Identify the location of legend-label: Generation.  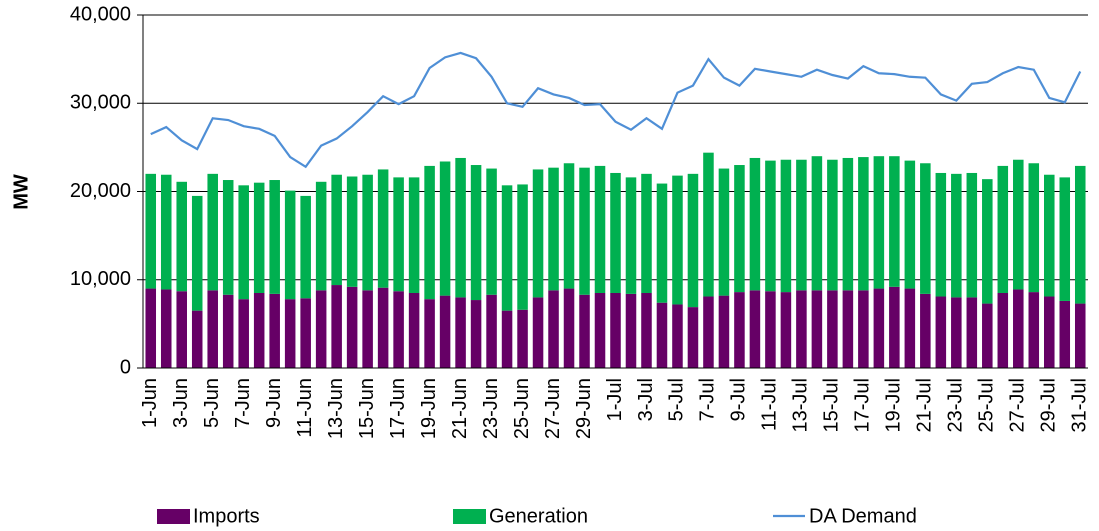
(538, 516).